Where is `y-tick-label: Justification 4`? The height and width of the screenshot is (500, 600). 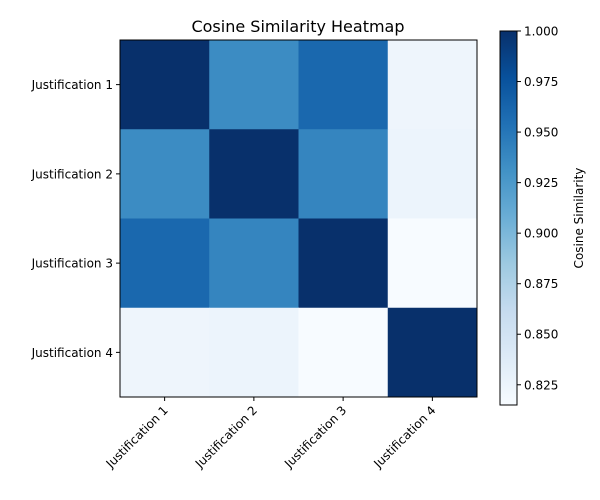
y-tick-label: Justification 4 is located at coordinates (72, 353).